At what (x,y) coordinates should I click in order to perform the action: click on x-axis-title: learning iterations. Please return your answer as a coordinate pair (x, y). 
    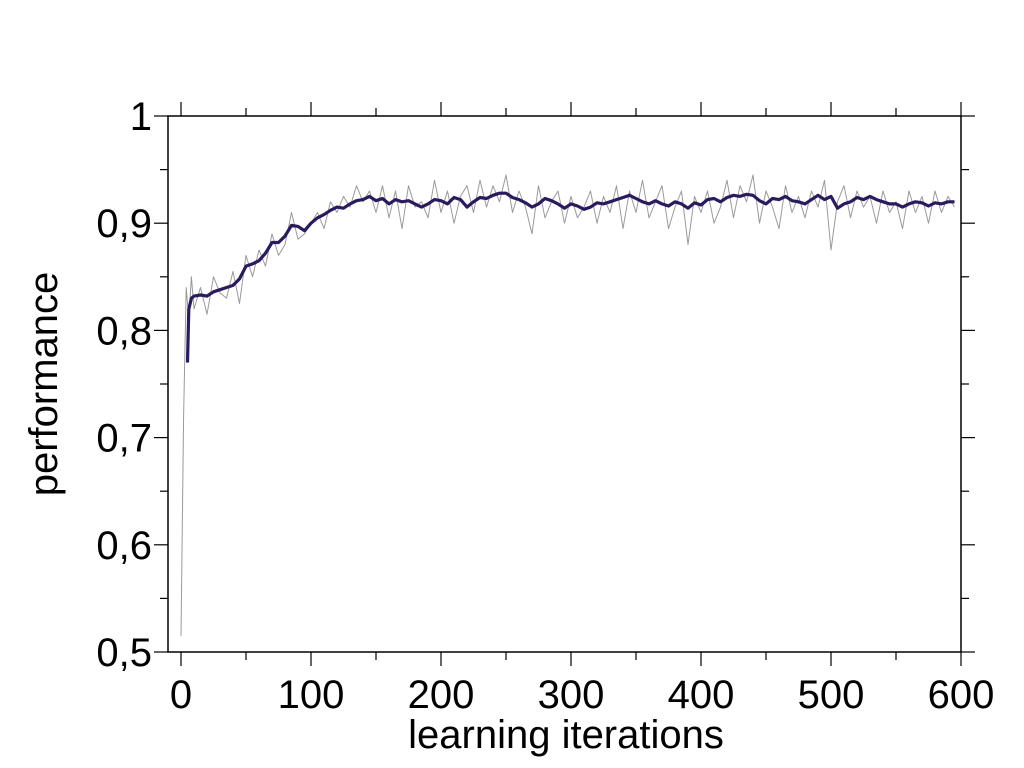
    Looking at the image, I should click on (566, 735).